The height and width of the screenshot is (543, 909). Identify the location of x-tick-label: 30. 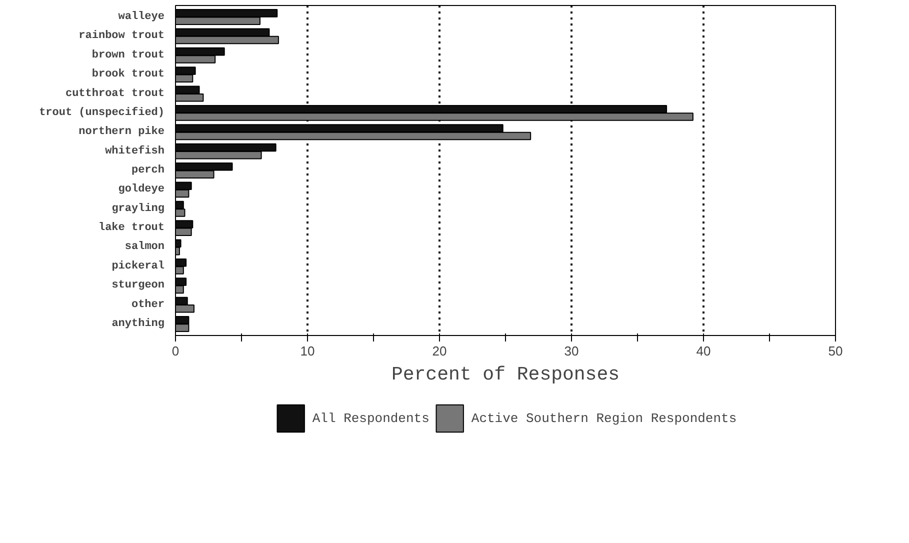
(571, 351).